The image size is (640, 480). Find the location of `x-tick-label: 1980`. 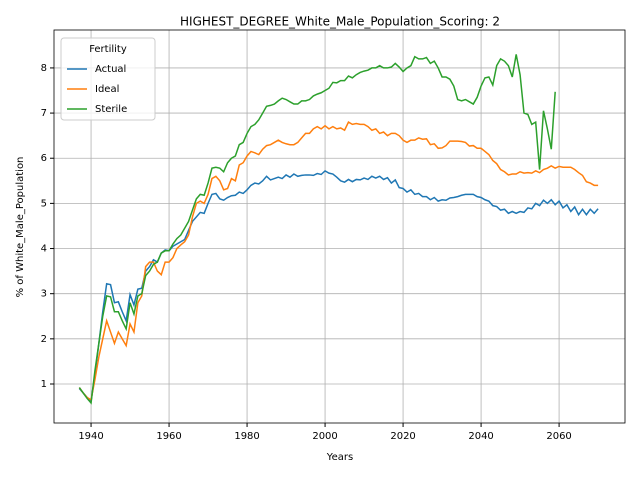

x-tick-label: 1980 is located at coordinates (246, 436).